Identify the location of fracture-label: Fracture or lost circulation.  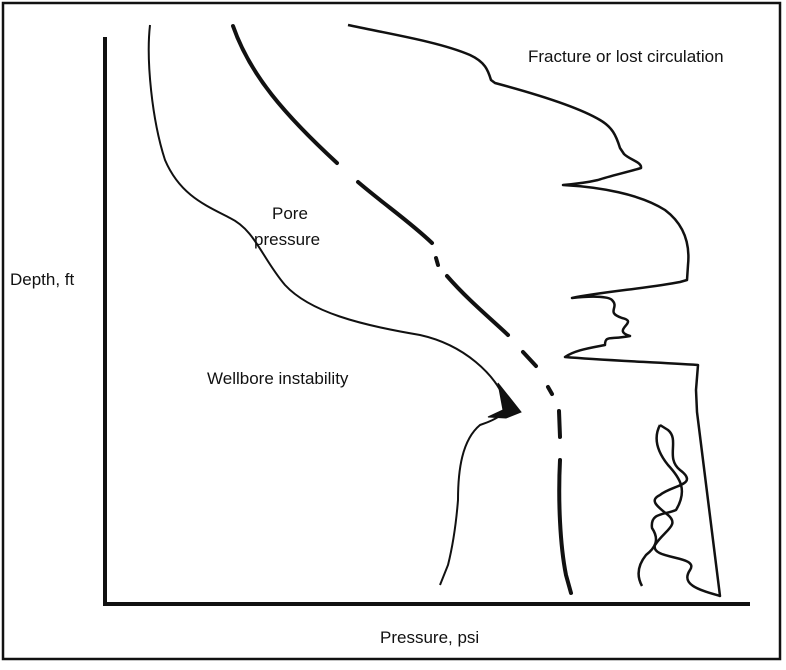
(626, 56).